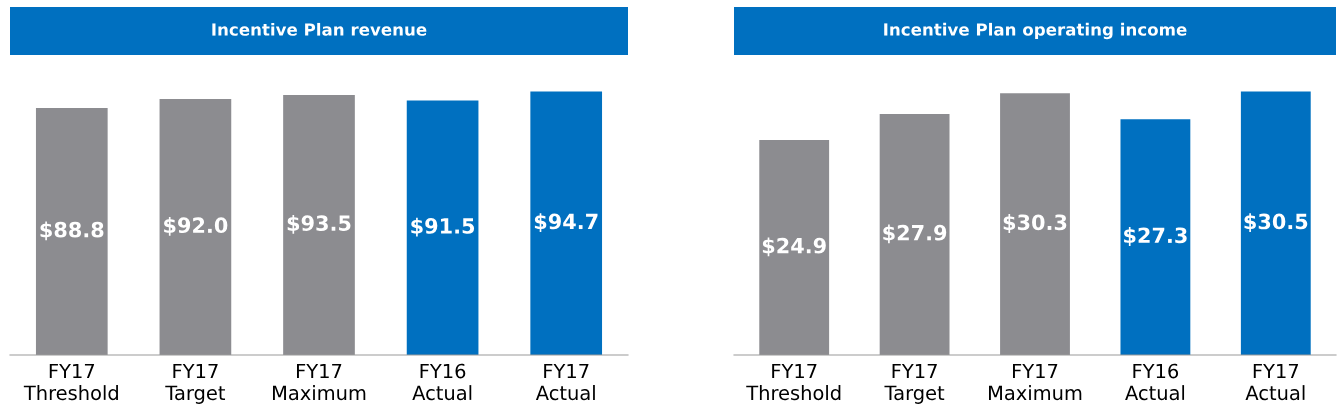 This screenshot has width=1338, height=420. Describe the element at coordinates (319, 224) in the screenshot. I see `data-label: $93.5` at that location.